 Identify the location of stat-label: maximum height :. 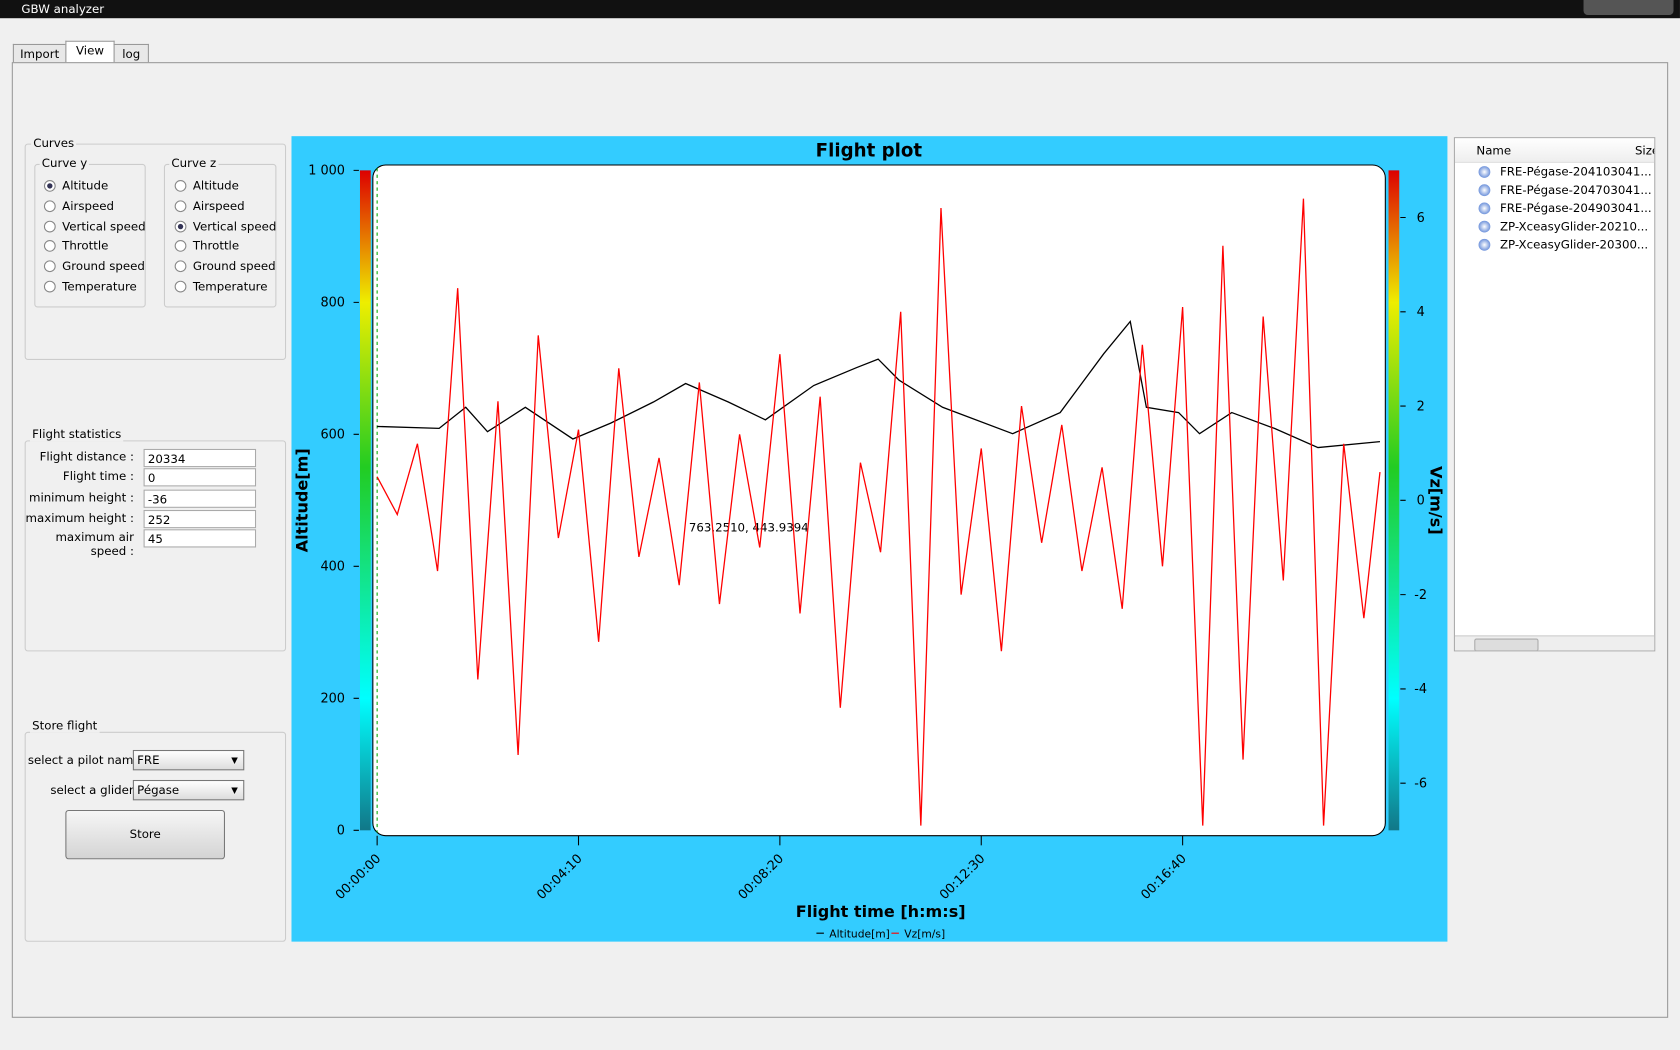
(79, 518).